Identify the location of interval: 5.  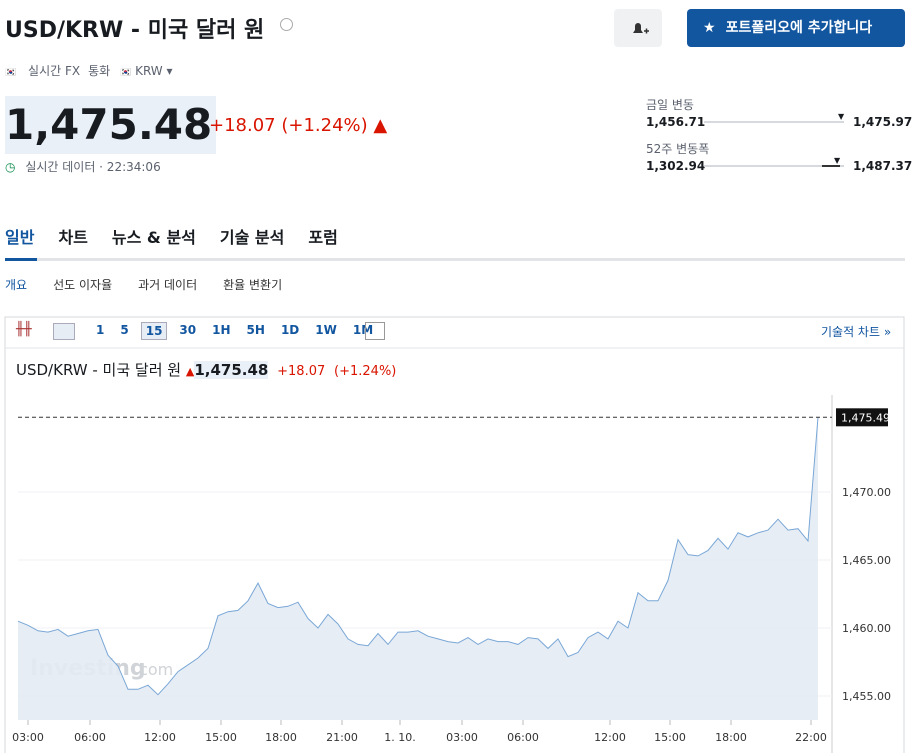
(124, 330).